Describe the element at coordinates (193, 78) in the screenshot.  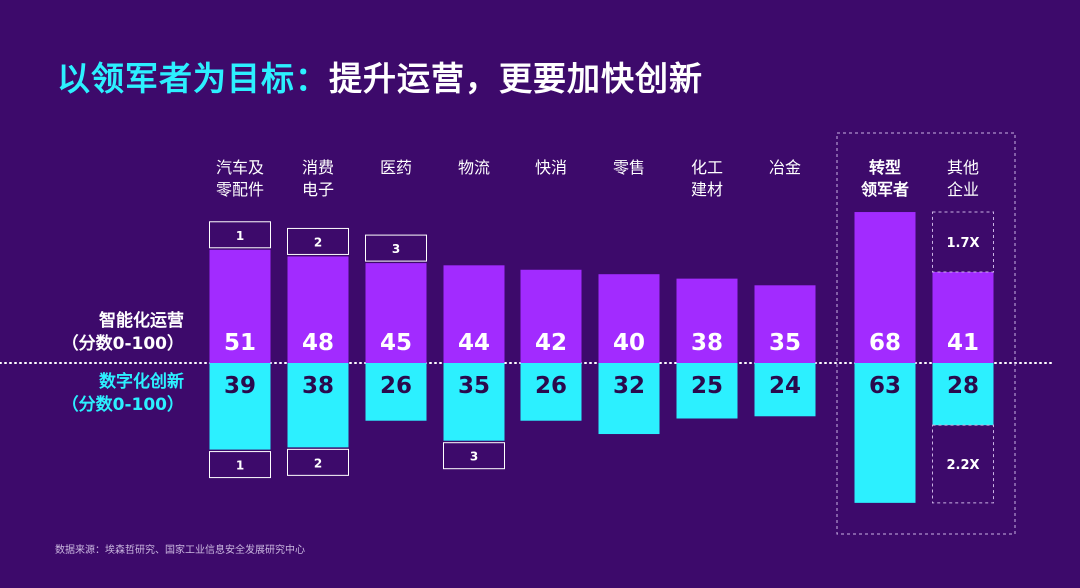
I see `title-highlight: 以领军者为目标：` at that location.